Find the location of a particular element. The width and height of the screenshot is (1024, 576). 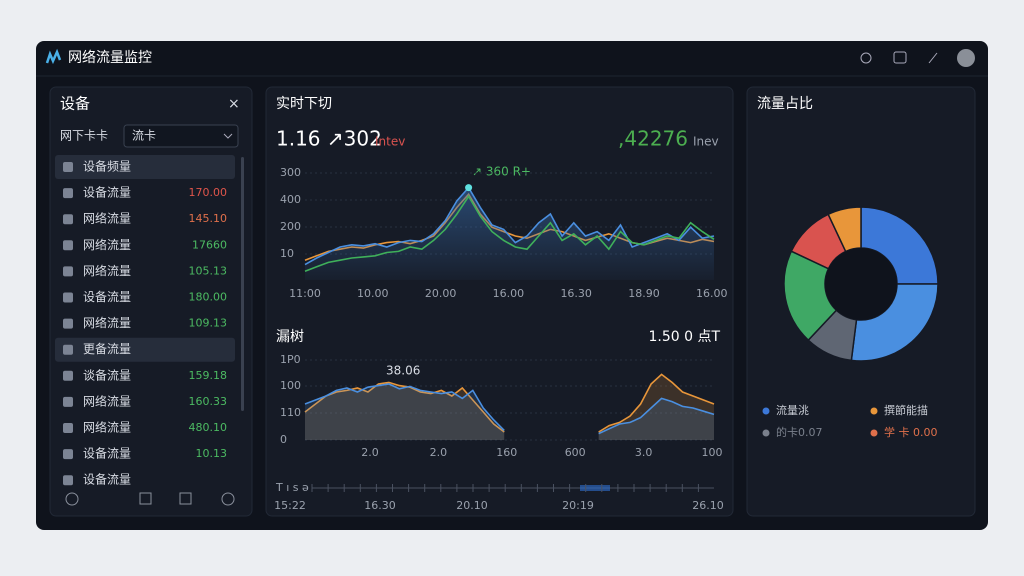

x-tick-label: 20.00 is located at coordinates (441, 293).